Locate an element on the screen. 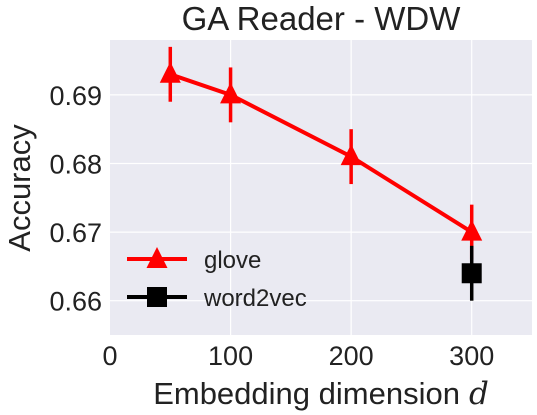  y-tick-label-3: 0.69 is located at coordinates (75, 96).